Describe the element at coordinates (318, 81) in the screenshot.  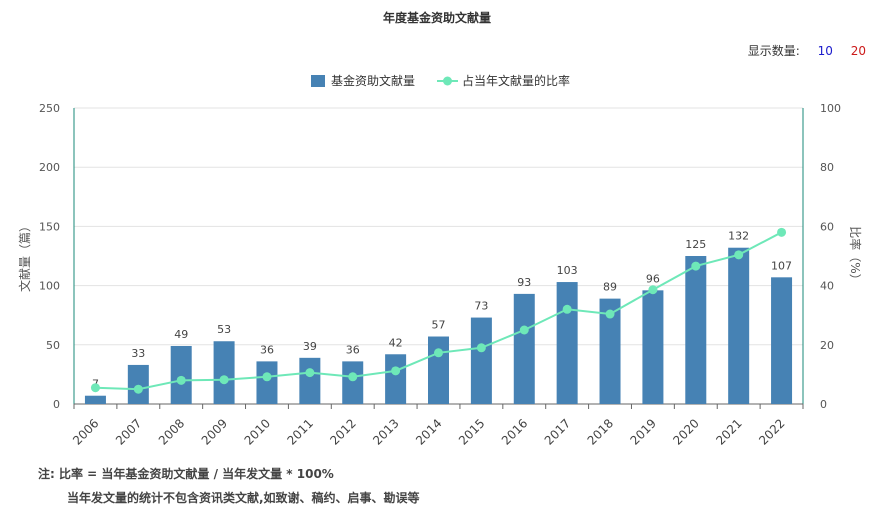
I see `legend-swatch-bar` at that location.